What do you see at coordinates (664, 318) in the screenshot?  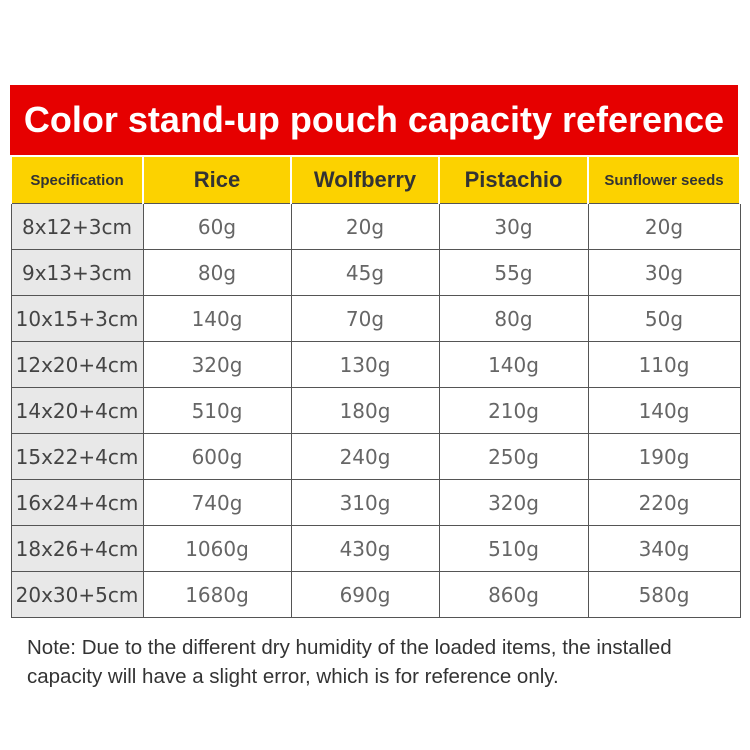 I see `capacity-cell: 50g` at bounding box center [664, 318].